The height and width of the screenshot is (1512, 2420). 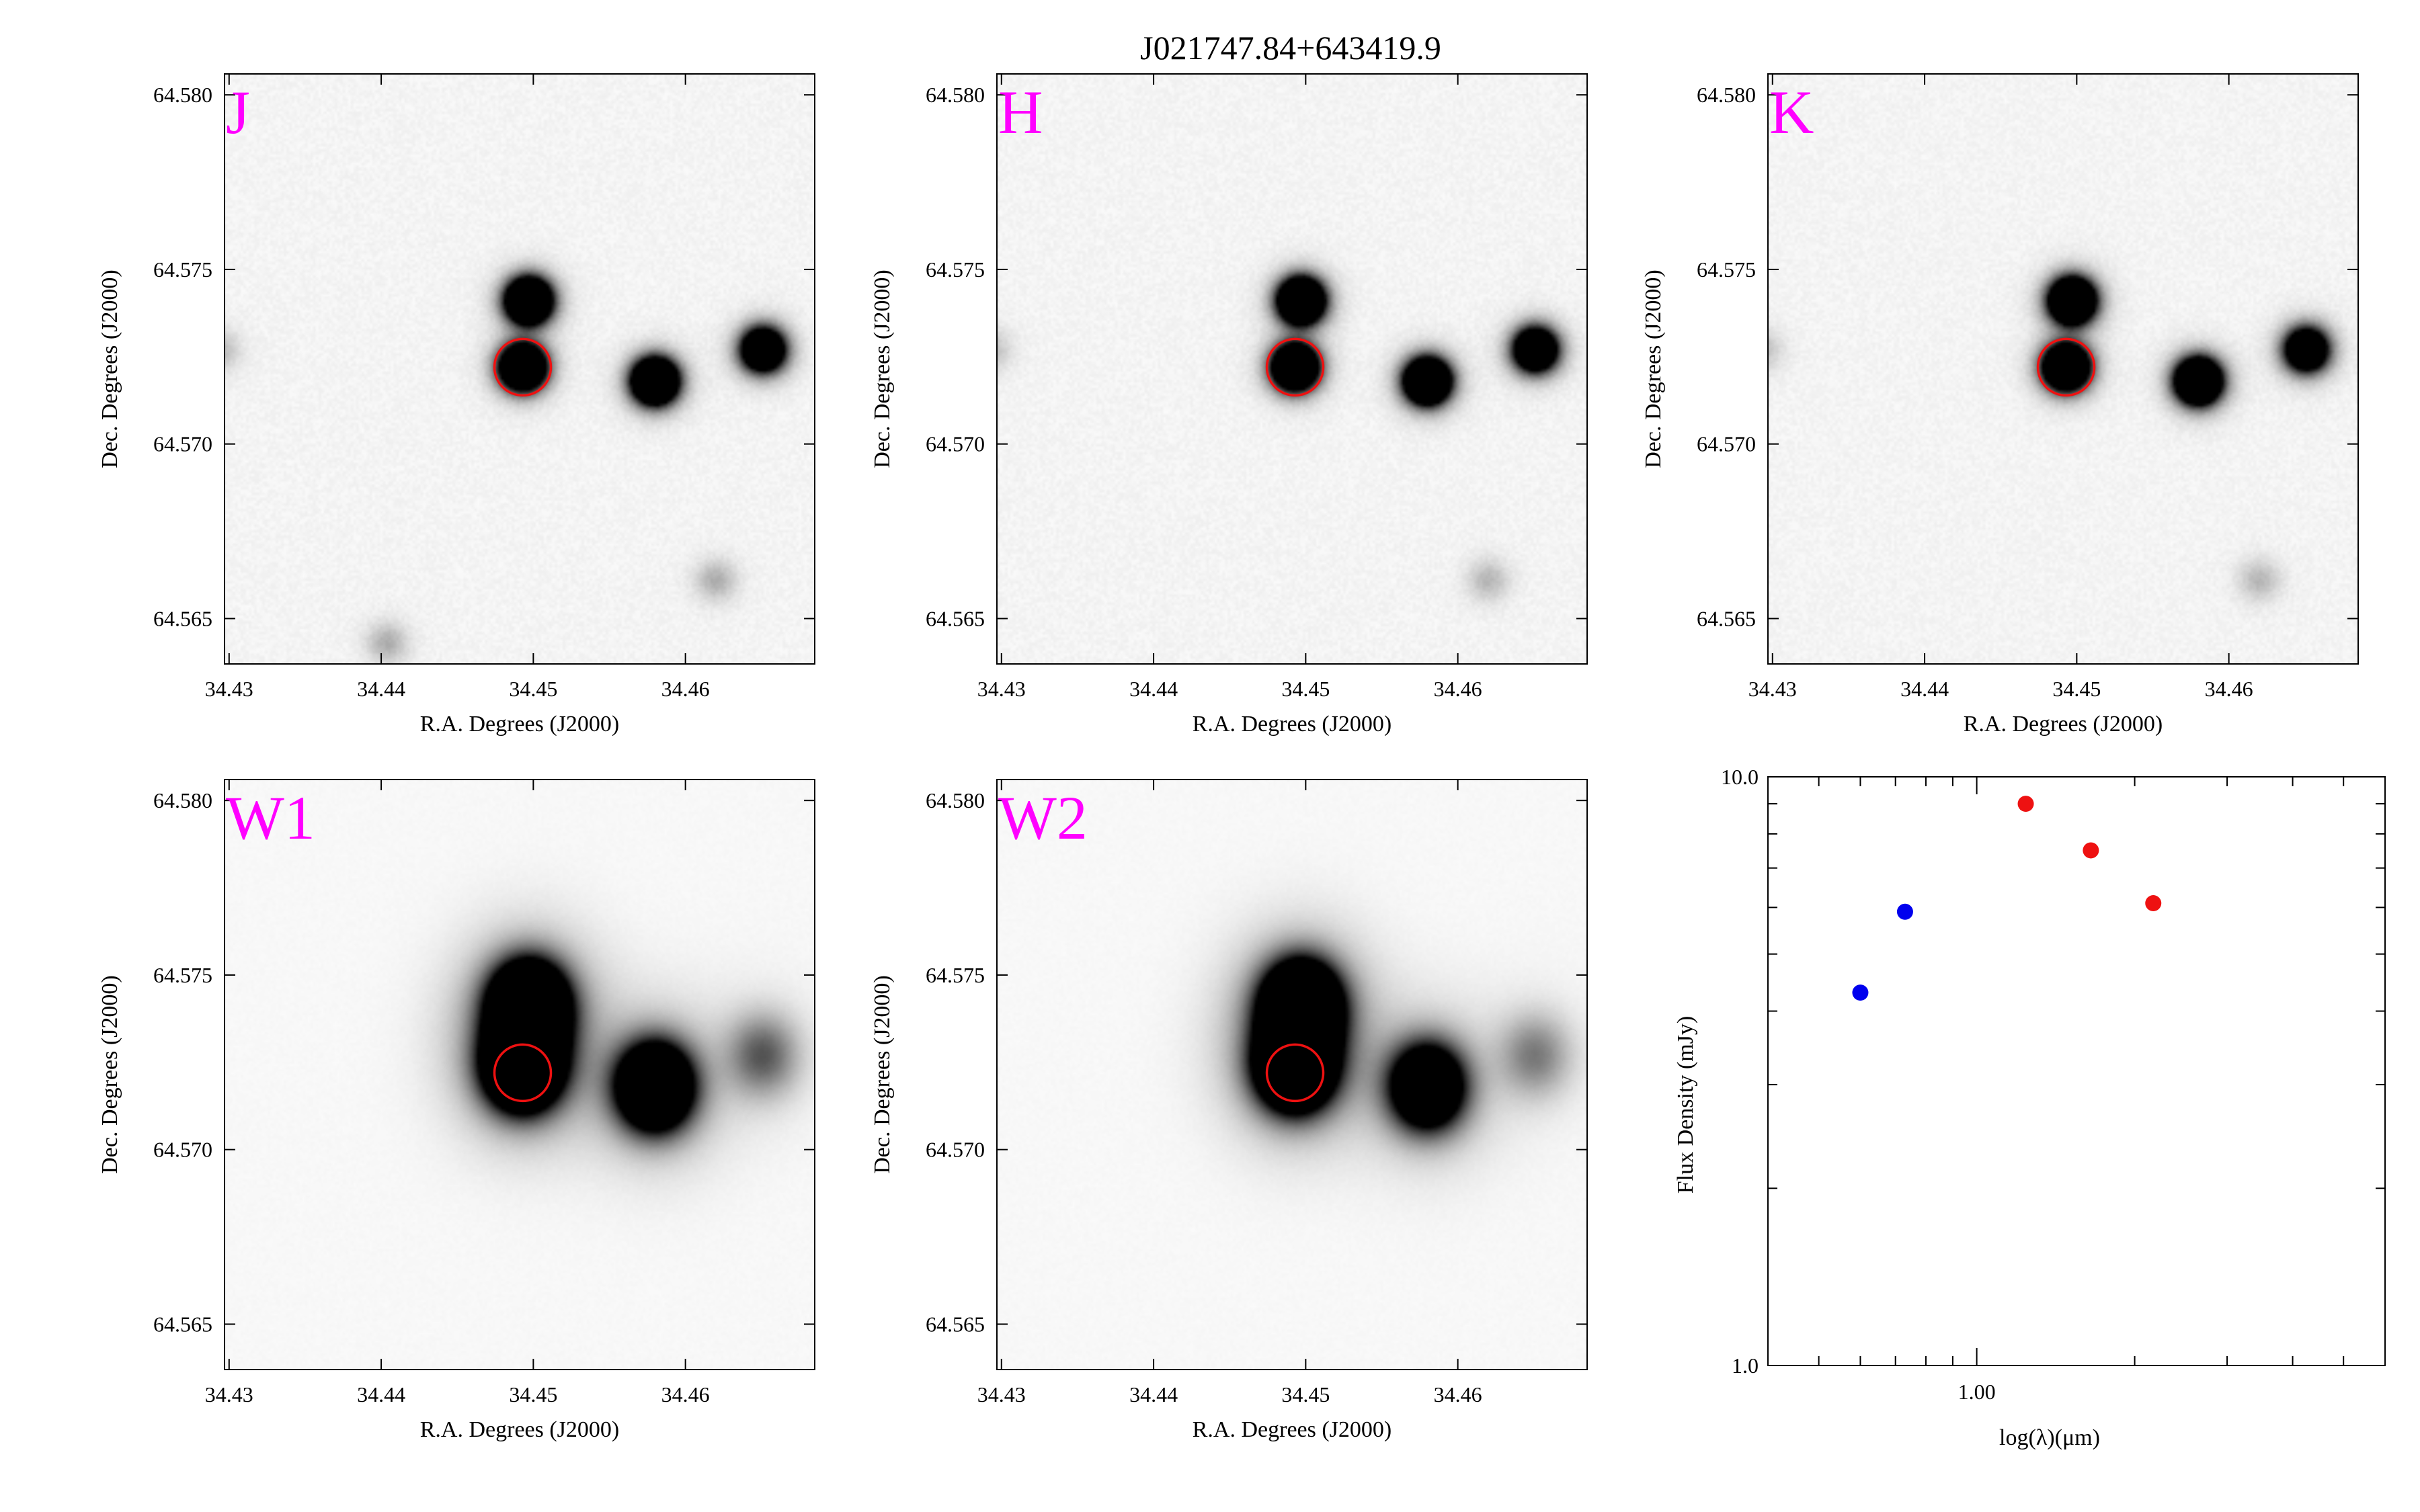 What do you see at coordinates (1290, 48) in the screenshot?
I see `figure-title: J021747.84+643419.9` at bounding box center [1290, 48].